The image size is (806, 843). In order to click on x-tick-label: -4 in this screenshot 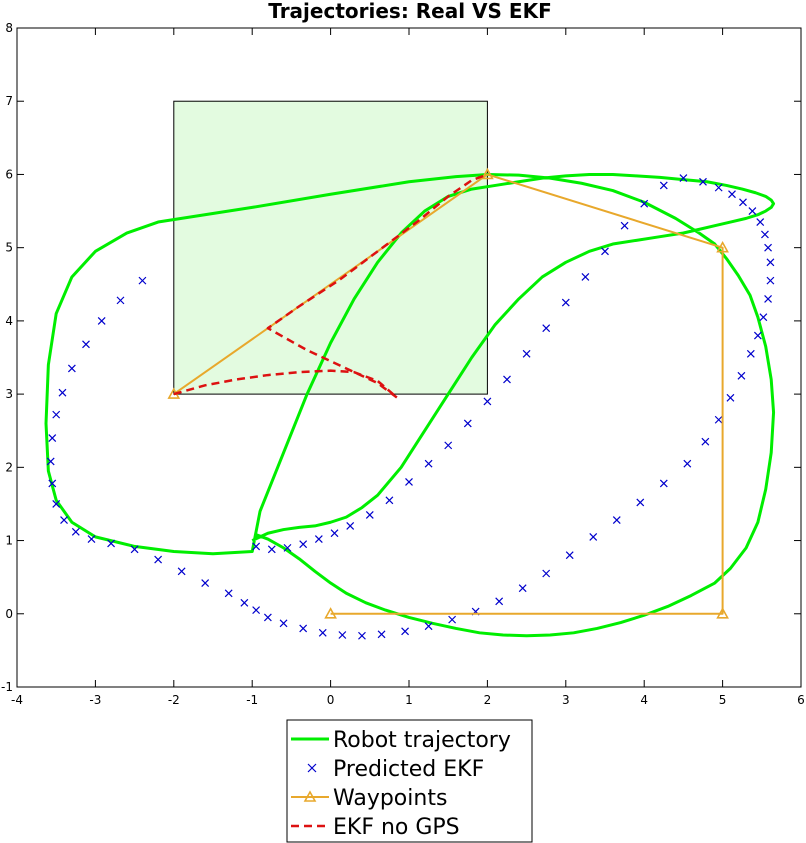, I will do `click(17, 700)`.